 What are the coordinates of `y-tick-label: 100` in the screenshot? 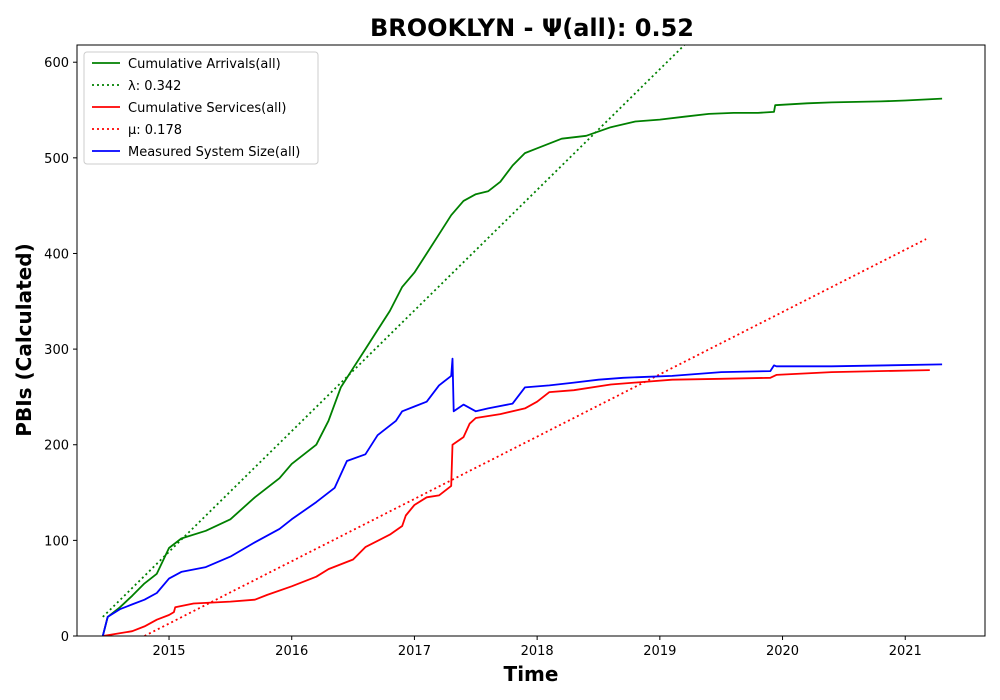 It's located at (56, 541).